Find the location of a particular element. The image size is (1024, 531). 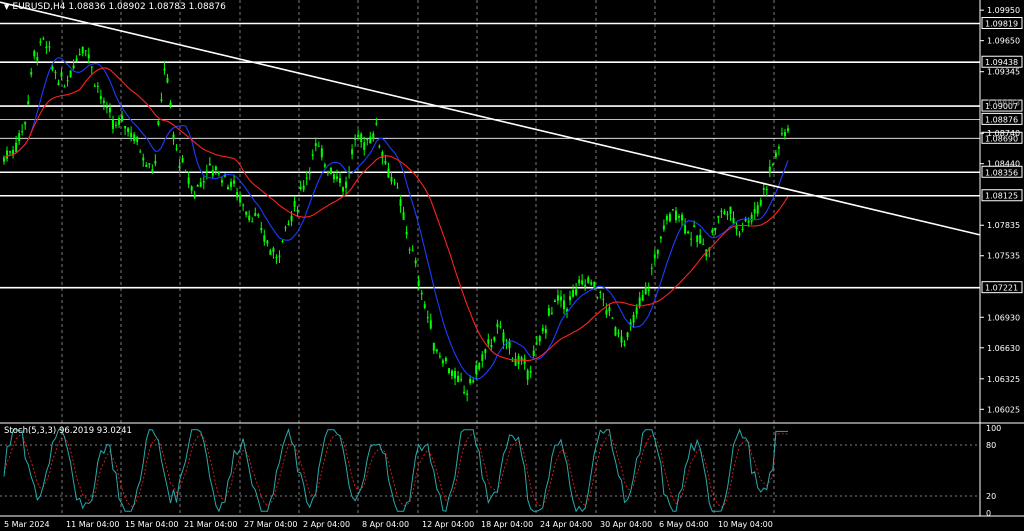

time-axis-label: 15 Mar 04:00 is located at coordinates (151, 524).